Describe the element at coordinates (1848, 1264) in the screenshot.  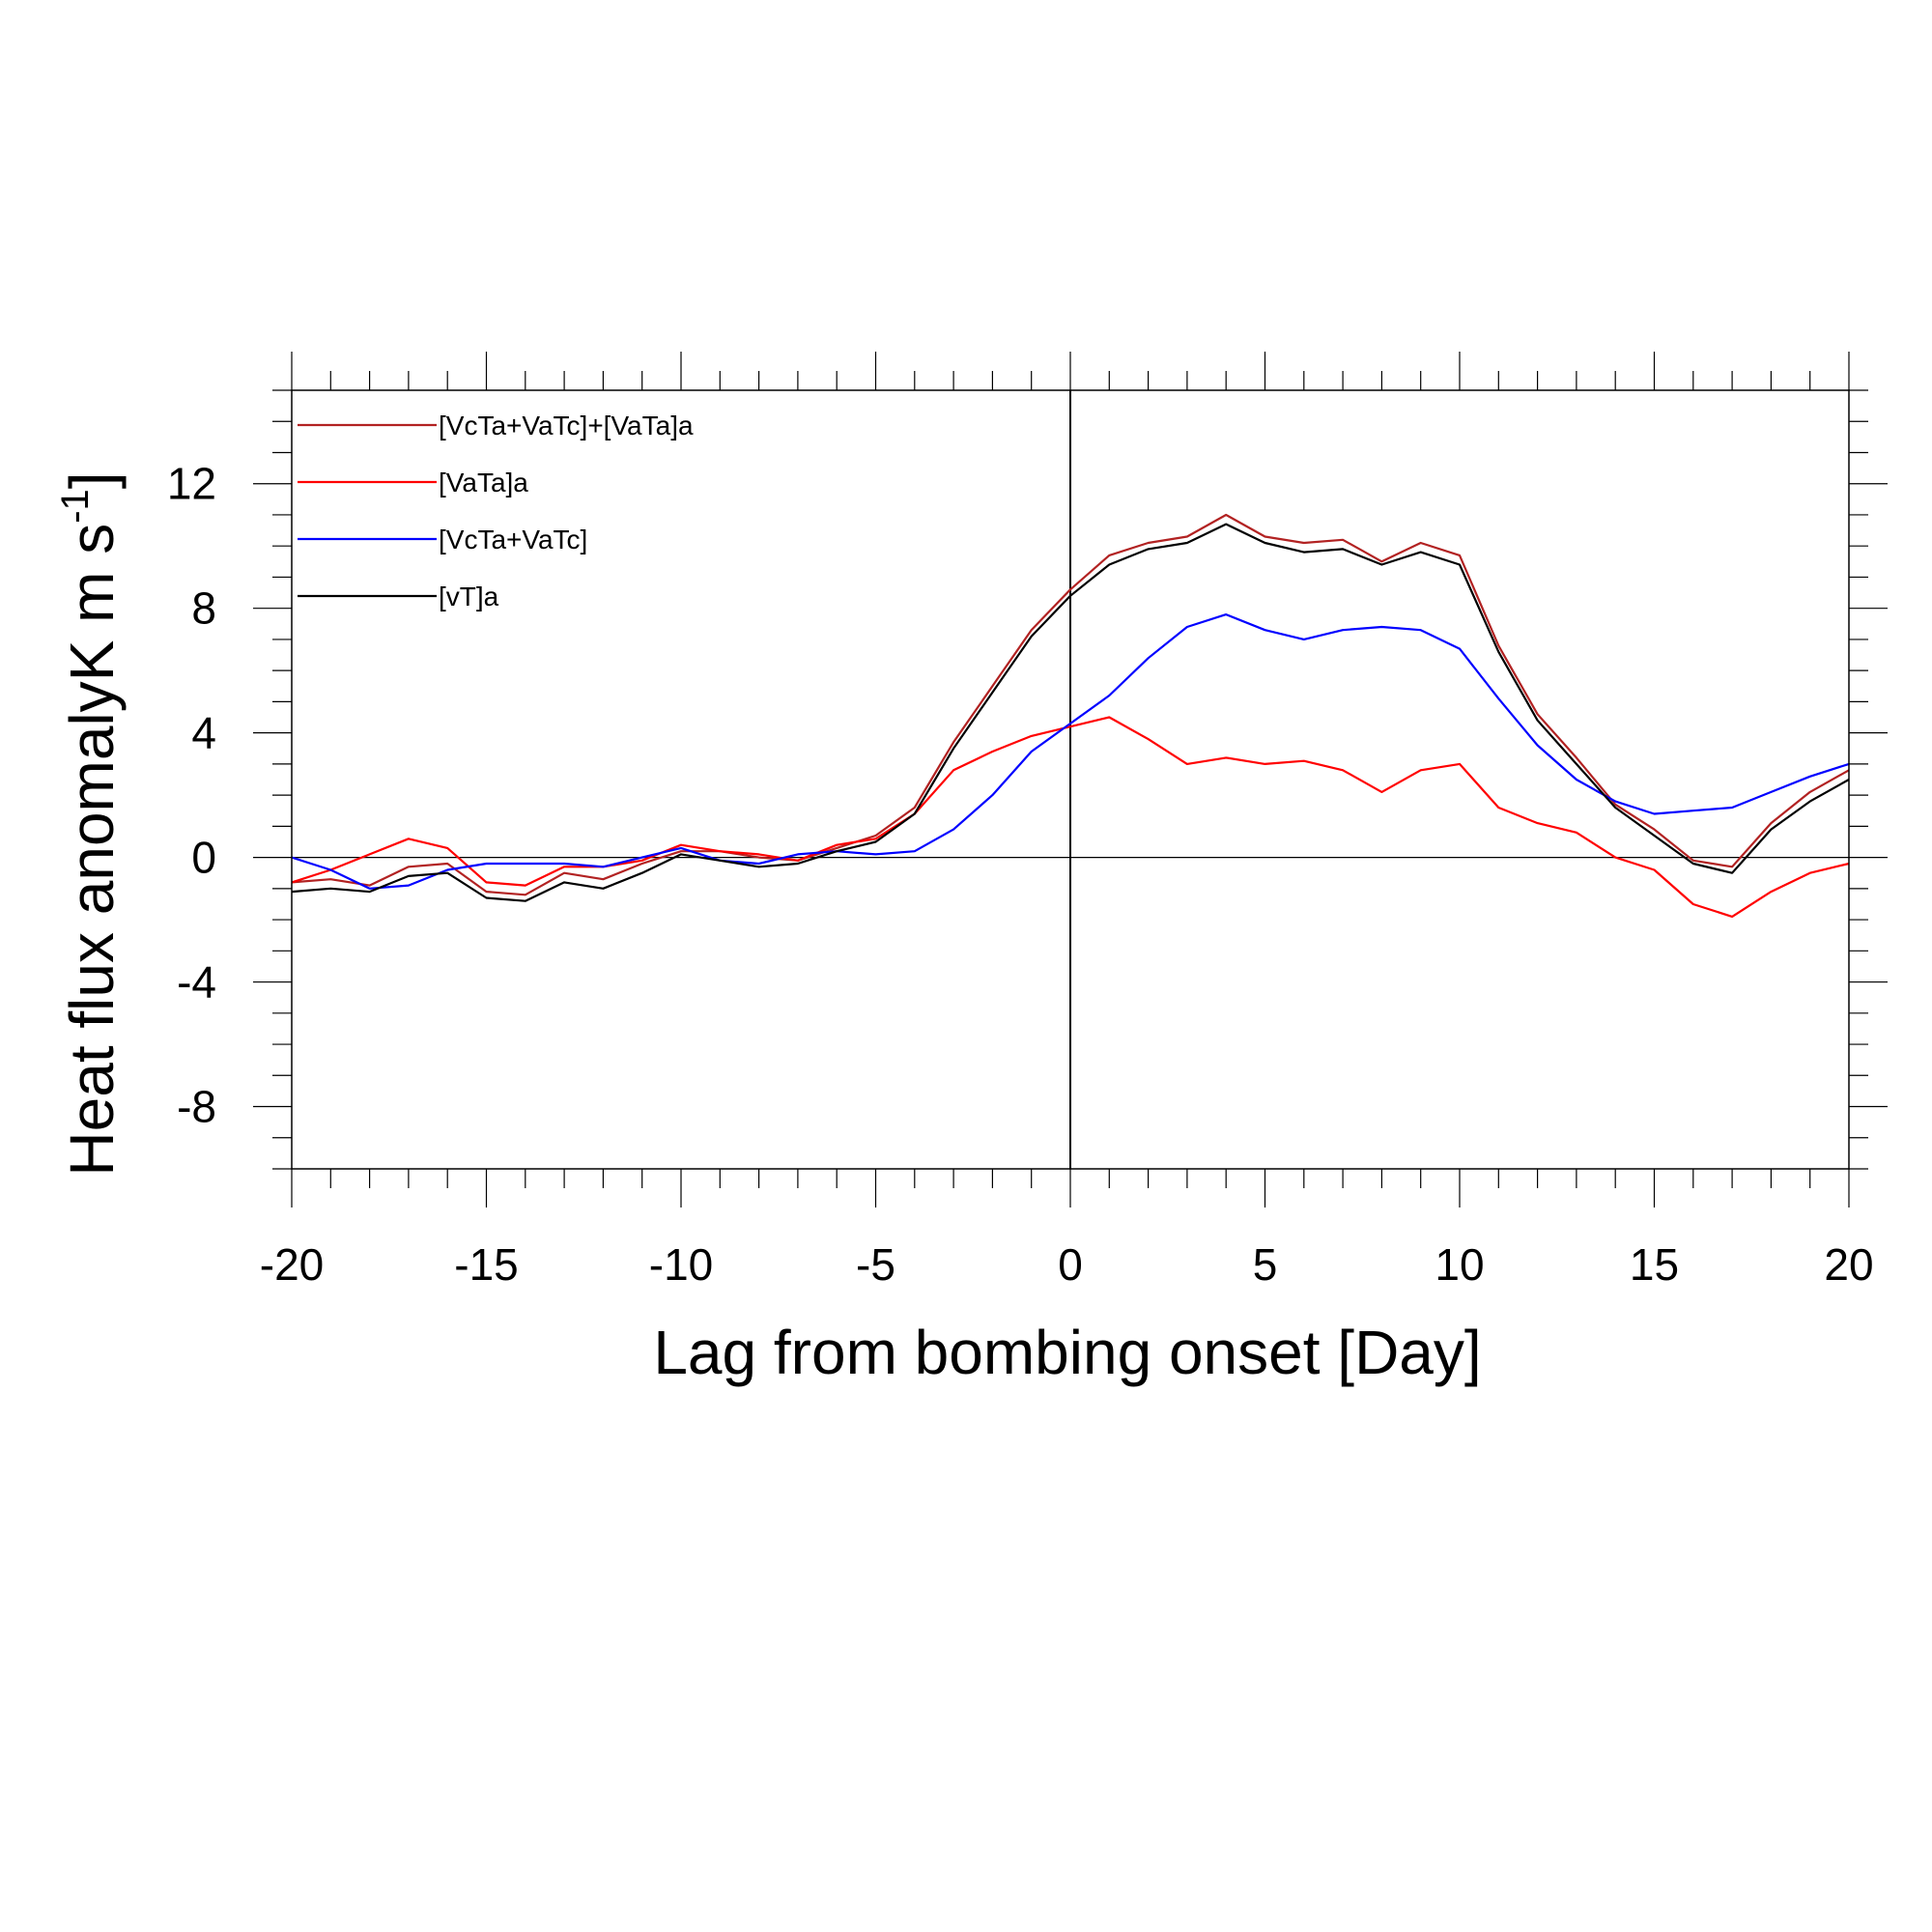
I see `x-tick-label: 20` at that location.